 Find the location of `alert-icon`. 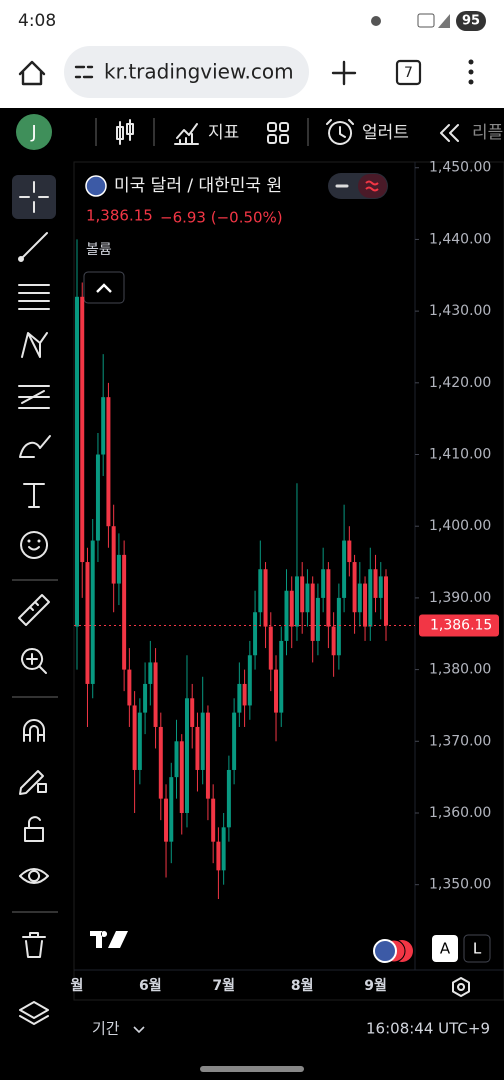

alert-icon is located at coordinates (340, 132).